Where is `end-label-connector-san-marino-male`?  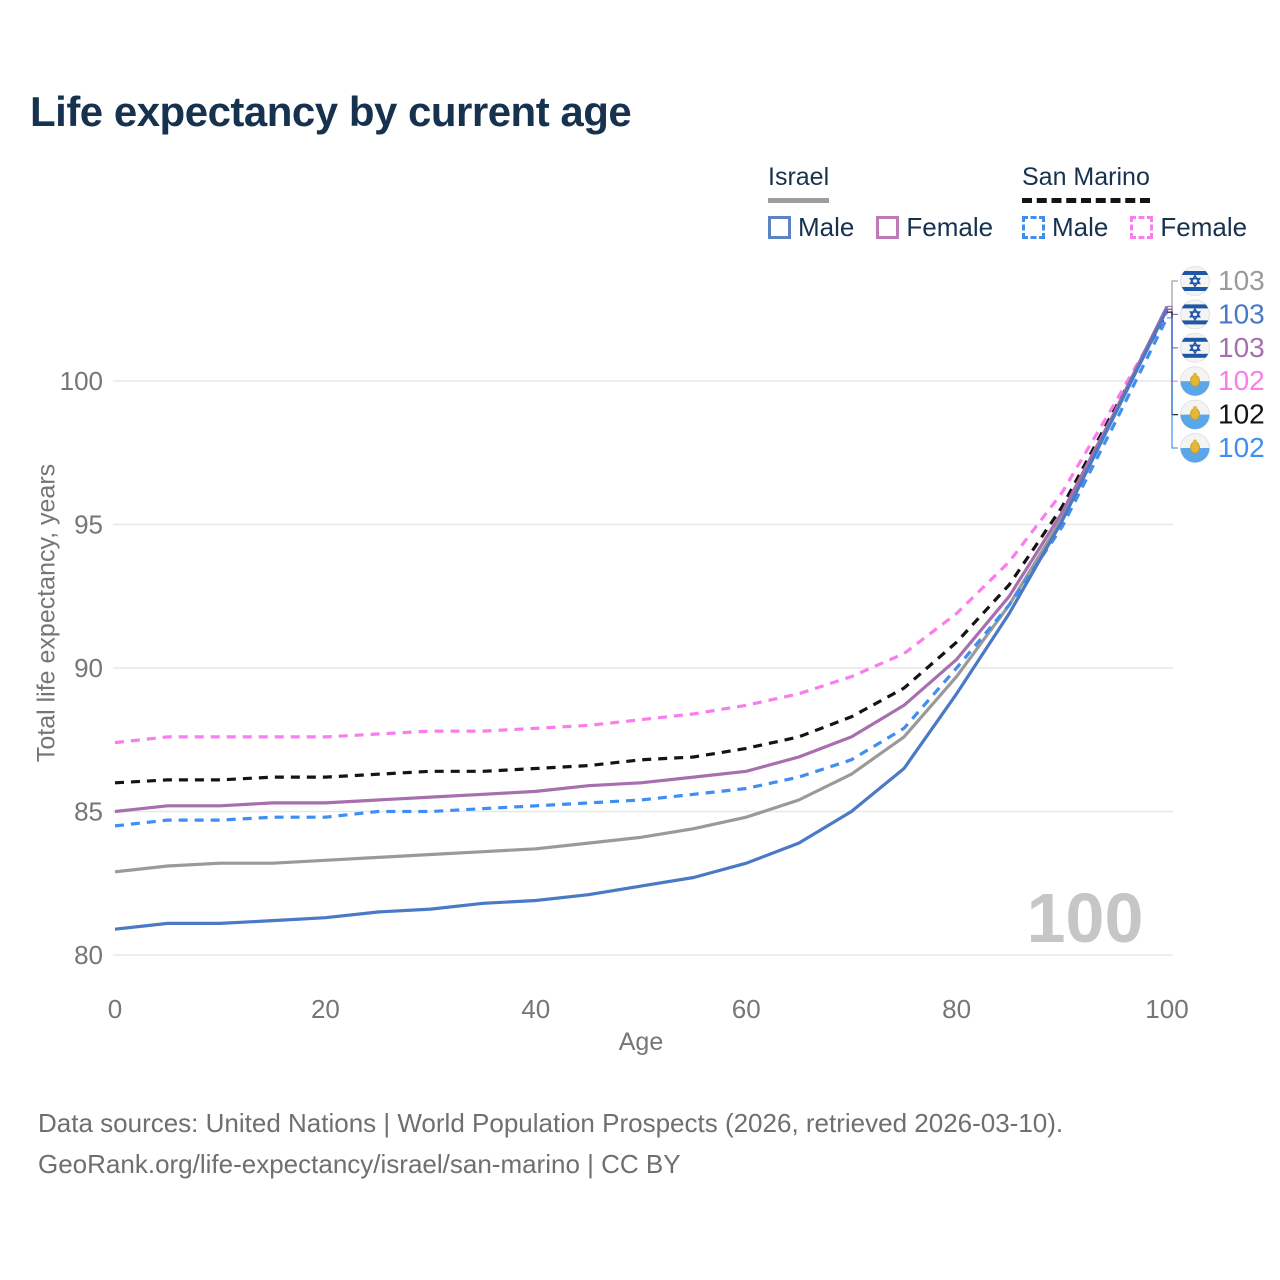 end-label-connector-san-marino-male is located at coordinates (1172, 383).